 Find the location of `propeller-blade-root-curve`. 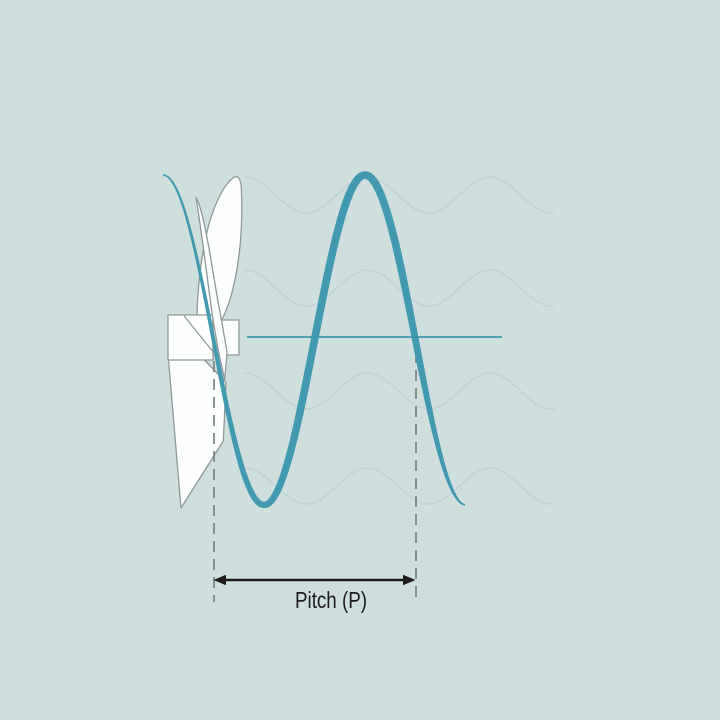

propeller-blade-root-curve is located at coordinates (199, 334).